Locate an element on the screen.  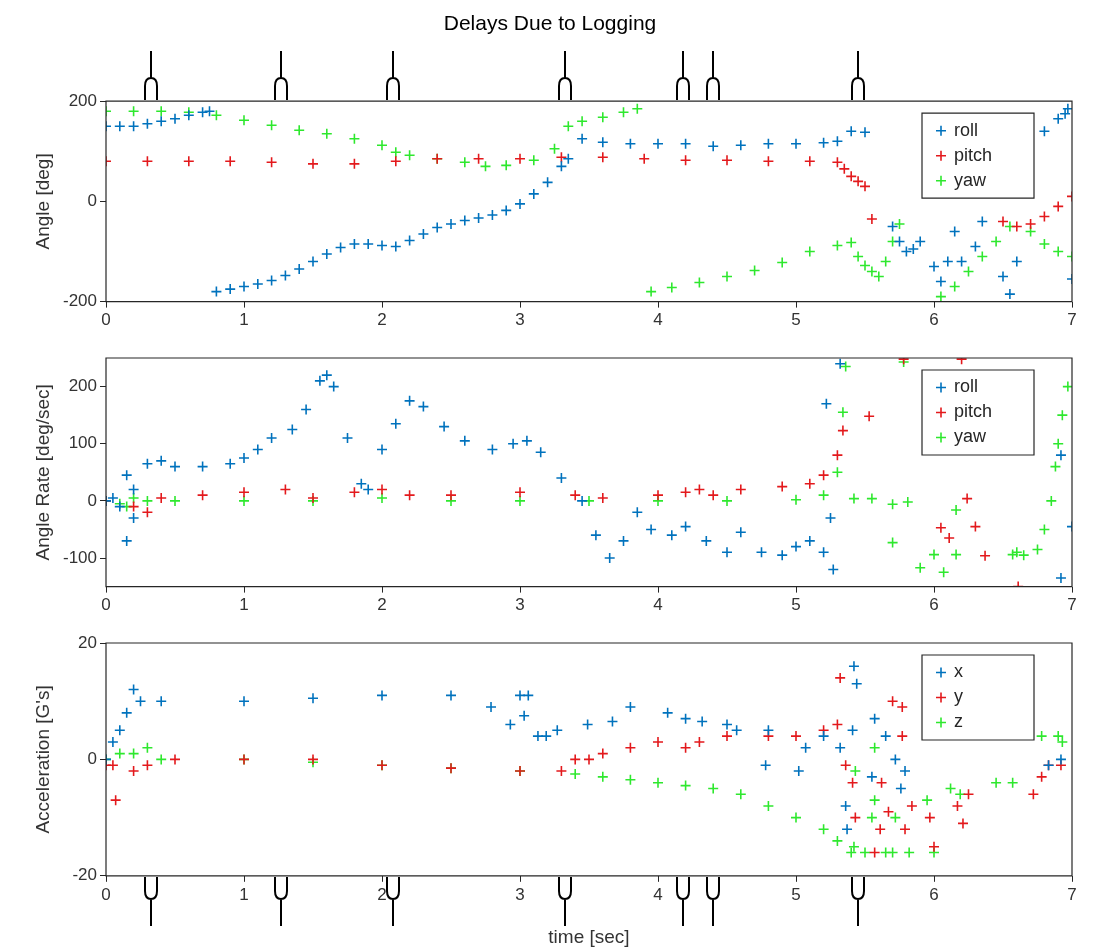
y-tick-label: -100 is located at coordinates (79, 557).